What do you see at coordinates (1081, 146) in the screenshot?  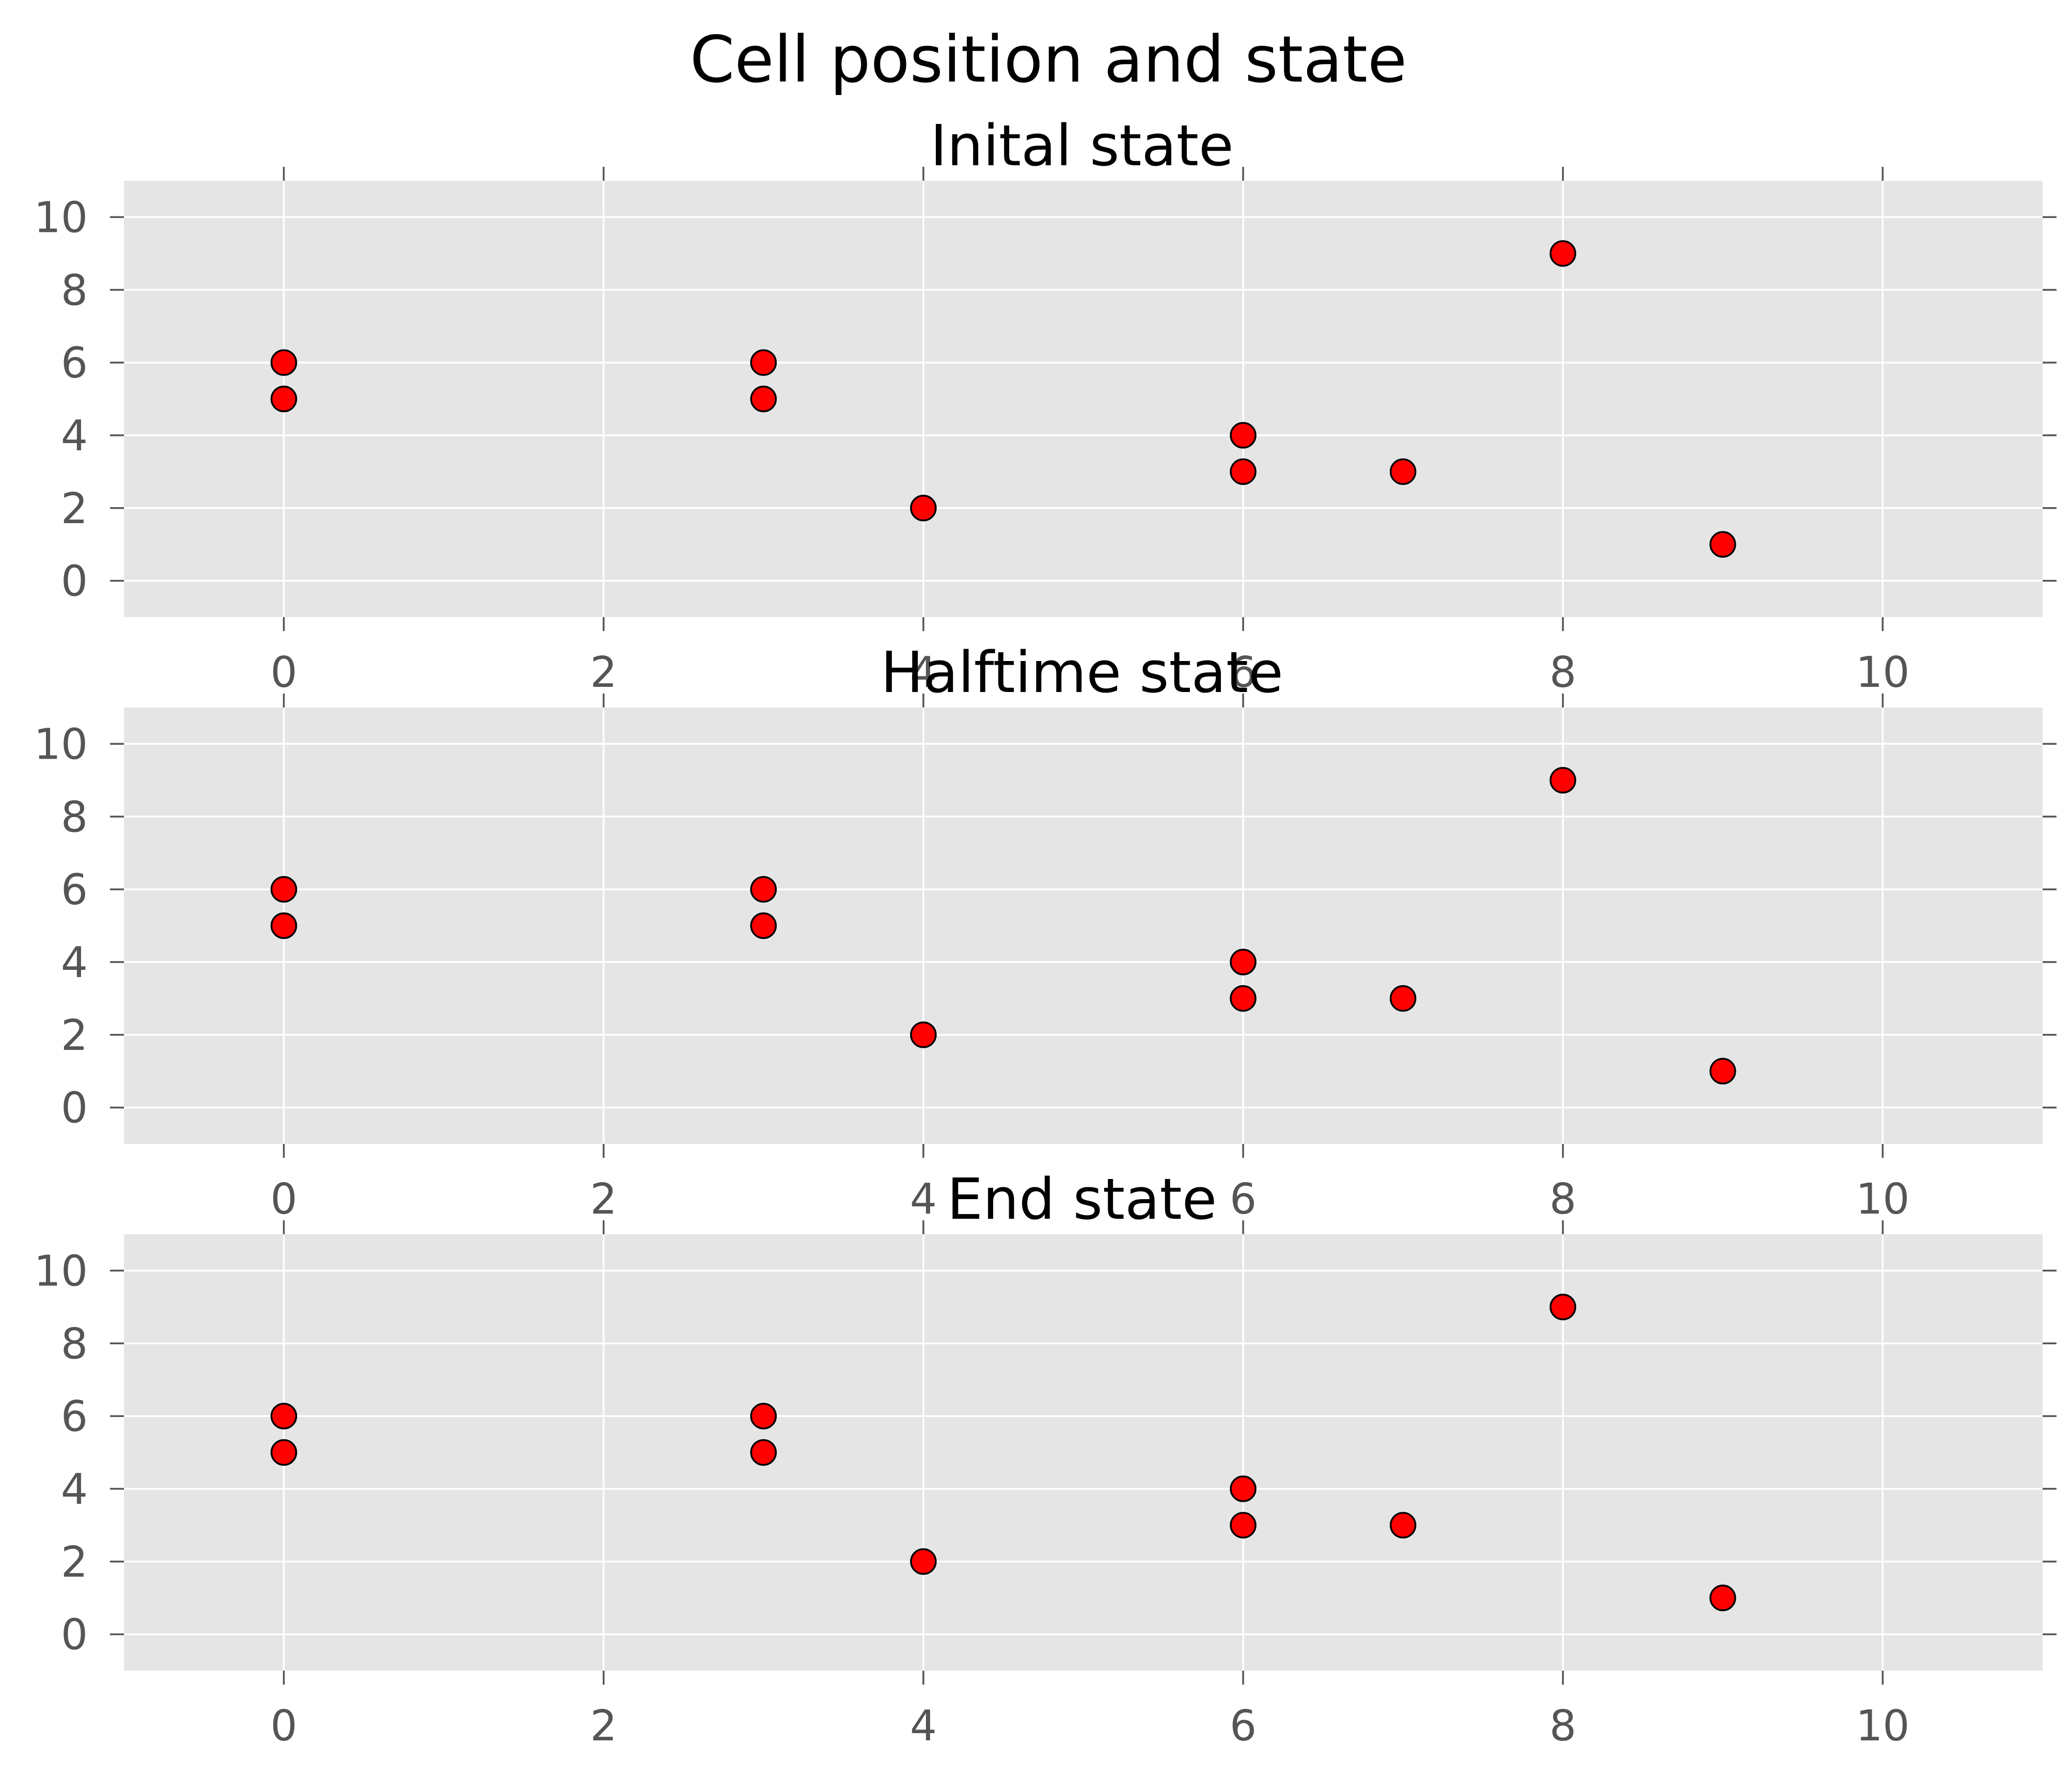 I see `panel-title: Inital state` at bounding box center [1081, 146].